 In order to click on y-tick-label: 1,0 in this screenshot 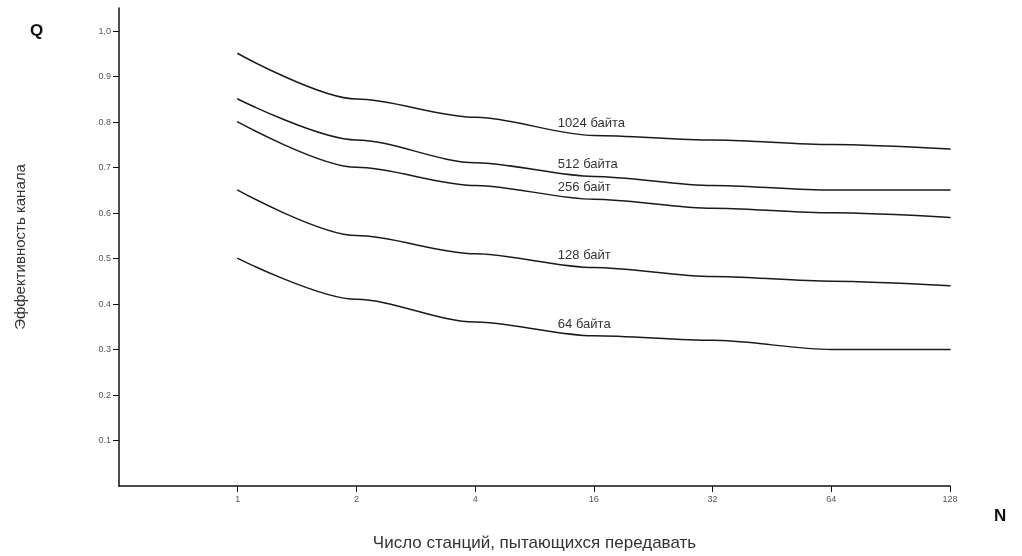, I will do `click(104, 30)`.